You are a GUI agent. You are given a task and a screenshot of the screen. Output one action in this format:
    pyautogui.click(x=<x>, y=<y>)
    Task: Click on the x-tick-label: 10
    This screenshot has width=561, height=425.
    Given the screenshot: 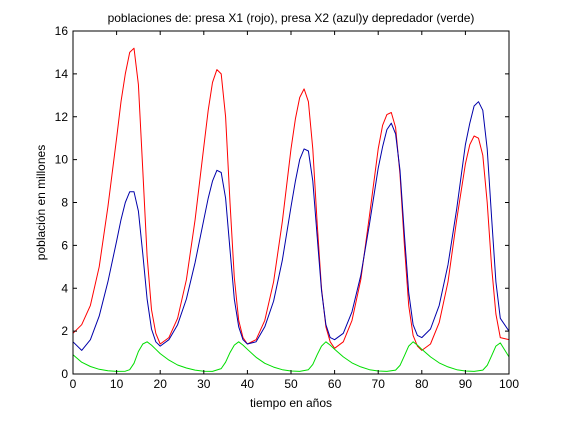 What is the action you would take?
    pyautogui.click(x=117, y=384)
    